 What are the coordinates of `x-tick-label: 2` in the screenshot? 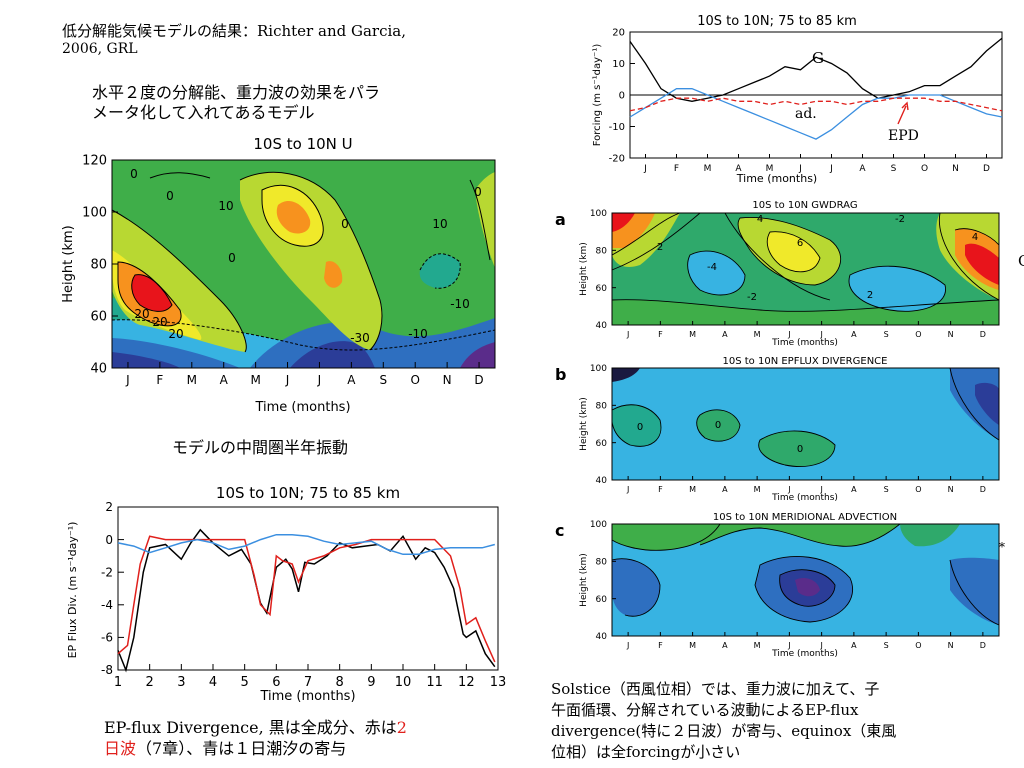 It's located at (150, 682).